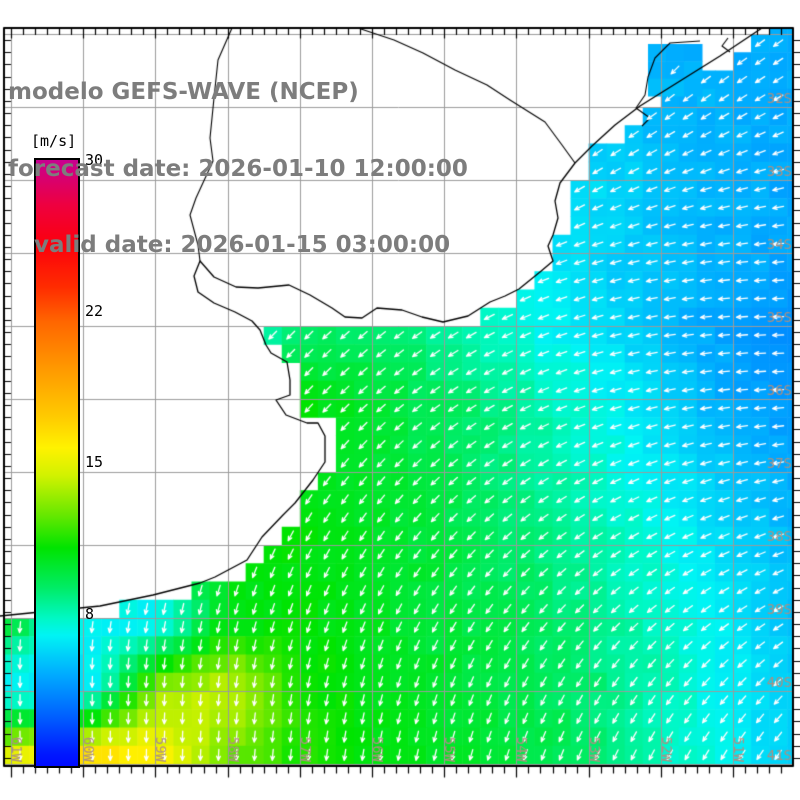  What do you see at coordinates (94, 160) in the screenshot?
I see `colorbar-tick-30: 30` at bounding box center [94, 160].